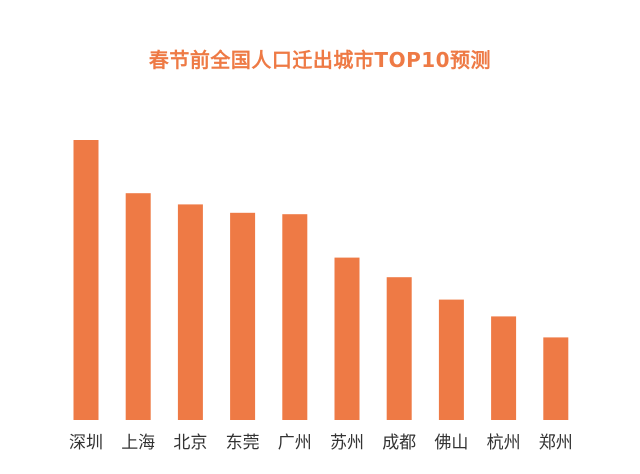 Image resolution: width=640 pixels, height=474 pixels. Describe the element at coordinates (243, 443) in the screenshot. I see `category-label: 东莞` at that location.